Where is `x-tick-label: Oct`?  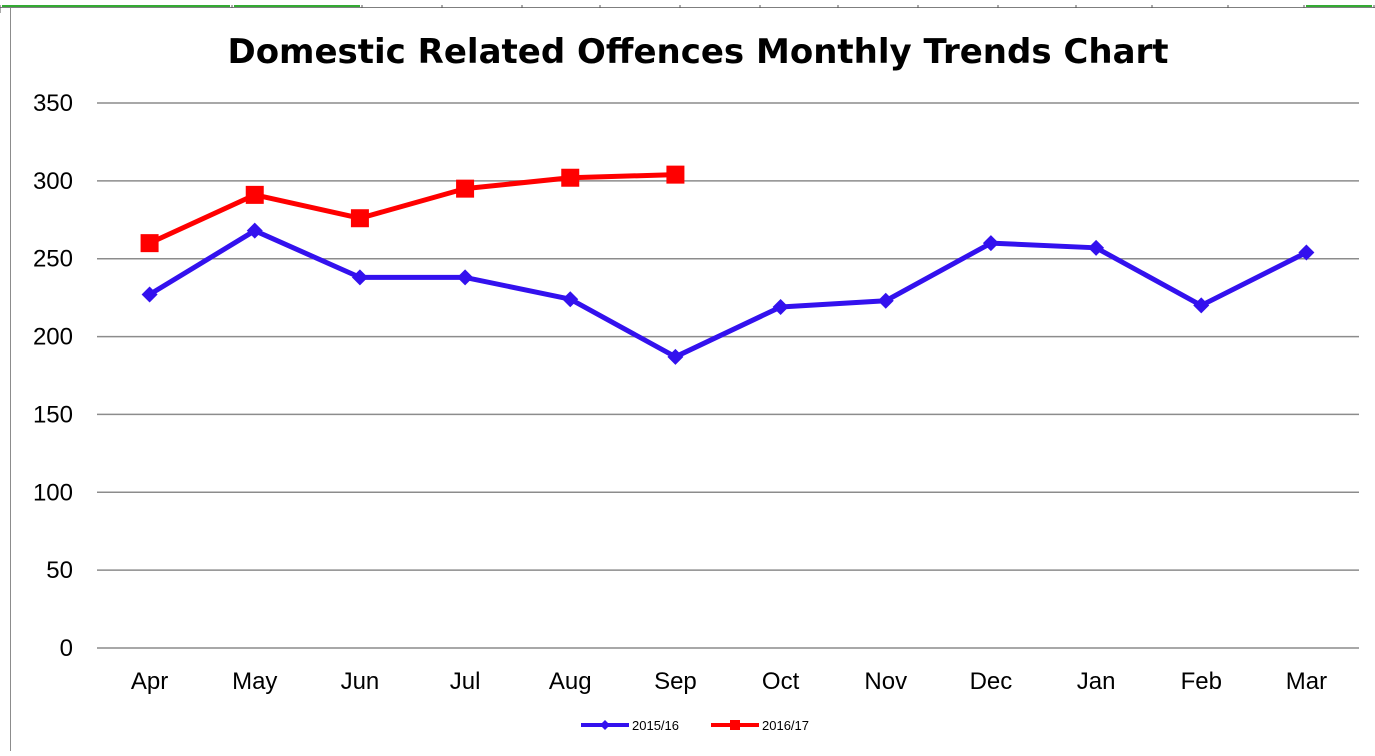
x-tick-label: Oct is located at coordinates (781, 681).